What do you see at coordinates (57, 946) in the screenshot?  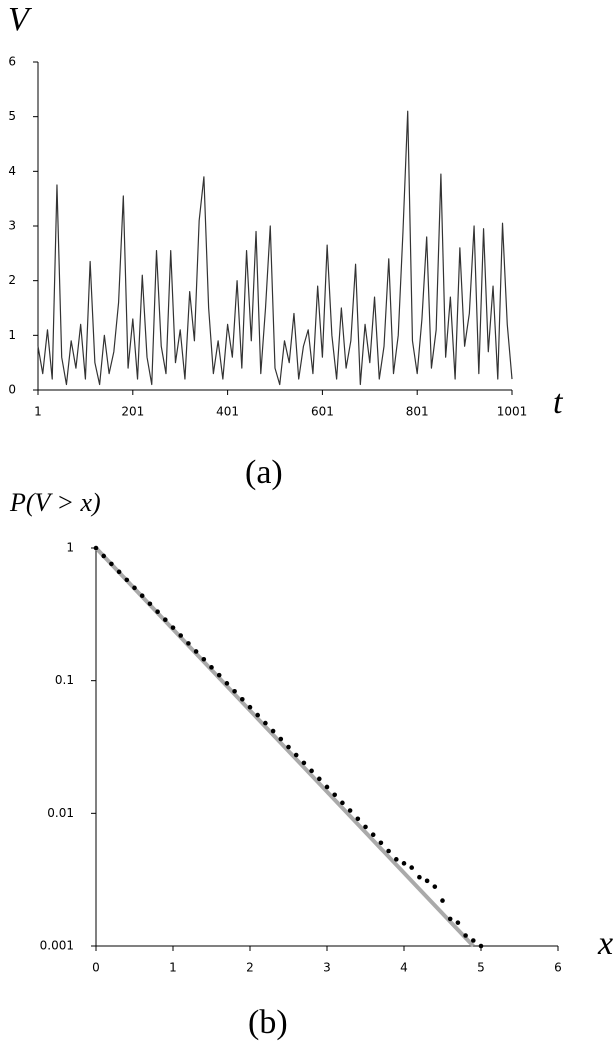 I see `y-tick-label: 0.001` at bounding box center [57, 946].